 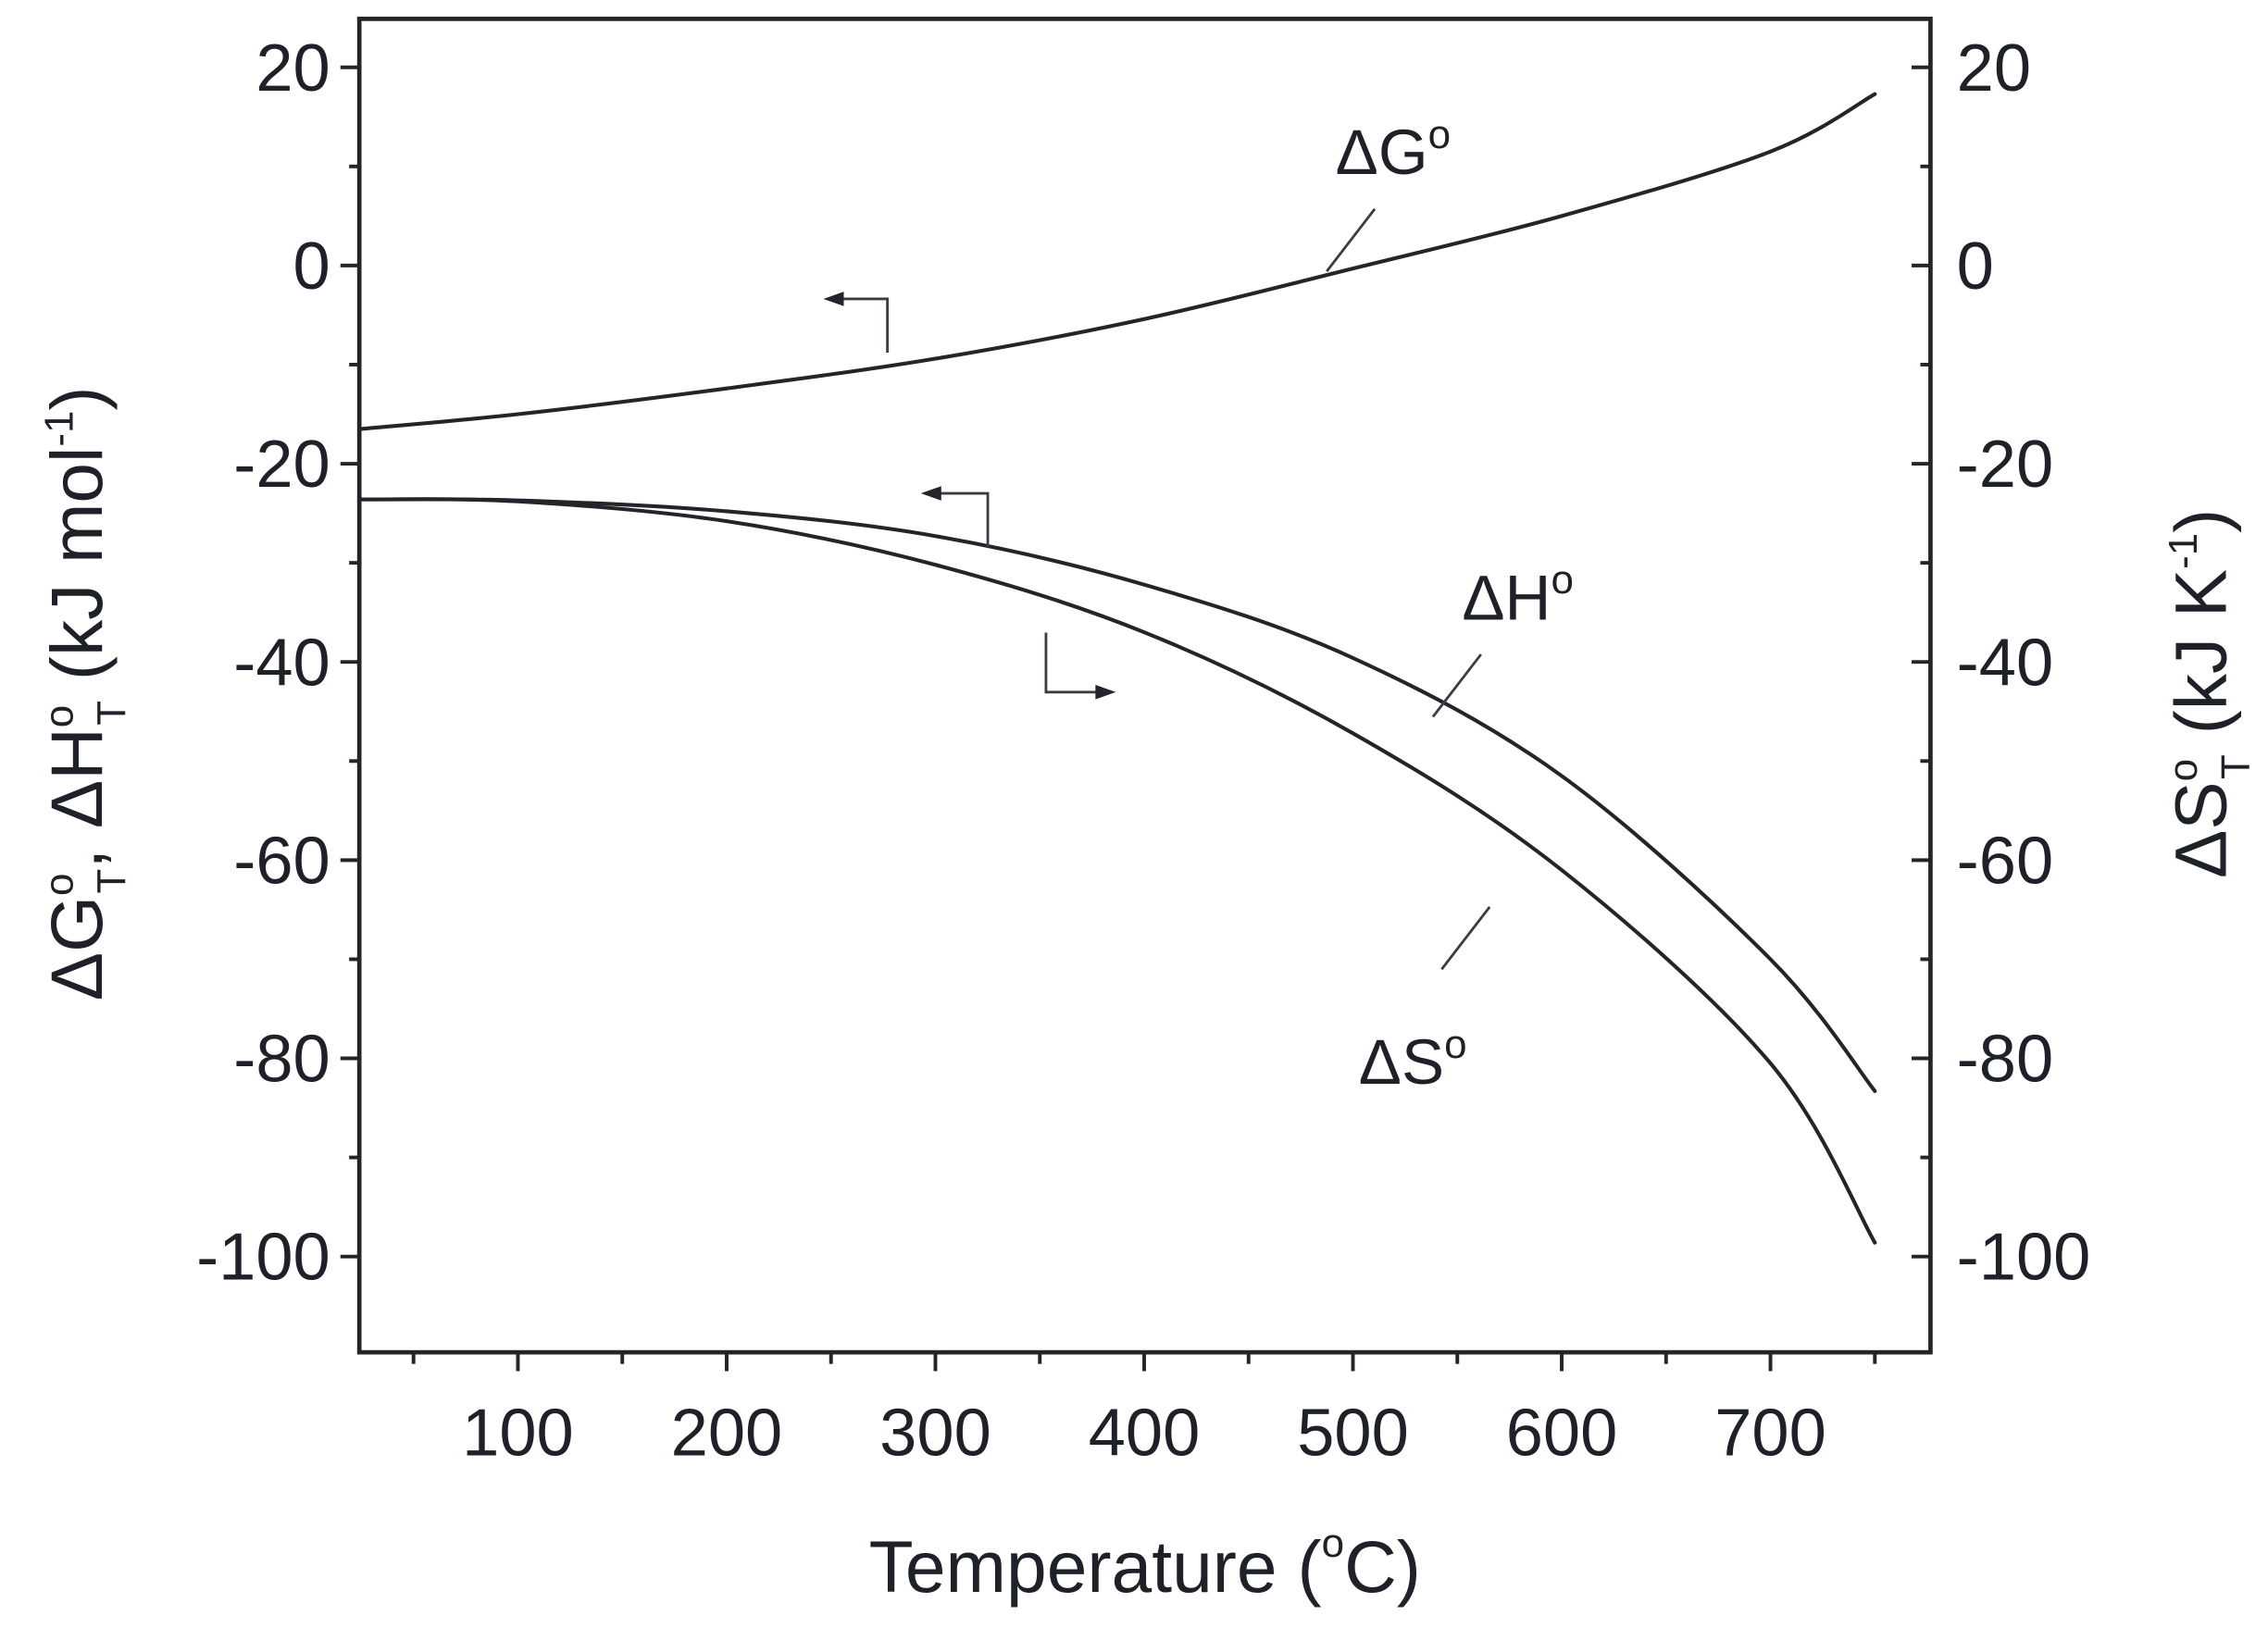 I want to click on x-tick-label: 200, so click(x=727, y=1434).